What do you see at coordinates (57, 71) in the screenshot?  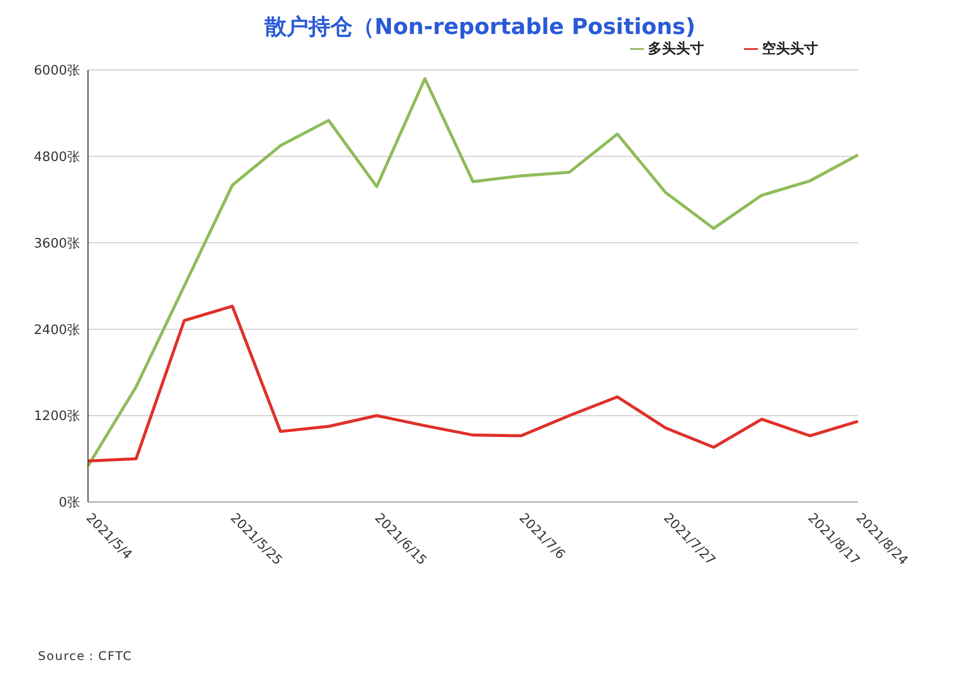 I see `y-tick-label: 6000张` at bounding box center [57, 71].